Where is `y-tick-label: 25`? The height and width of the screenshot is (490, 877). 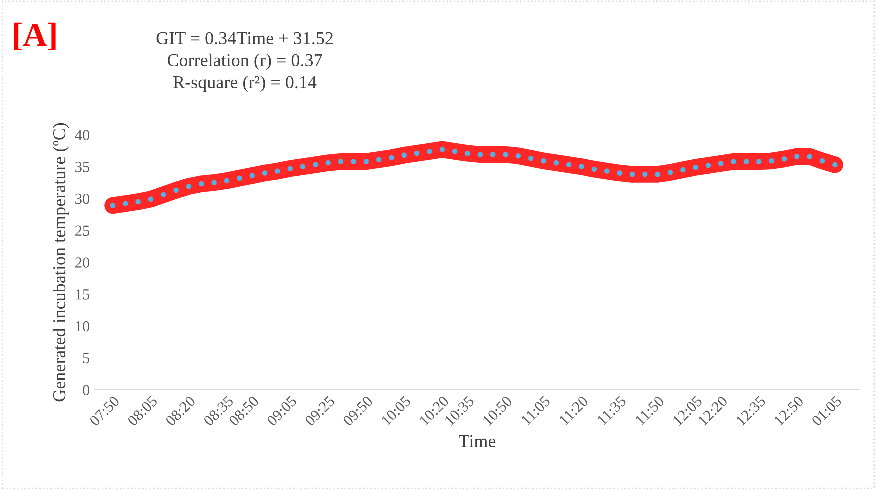
y-tick-label: 25 is located at coordinates (83, 231).